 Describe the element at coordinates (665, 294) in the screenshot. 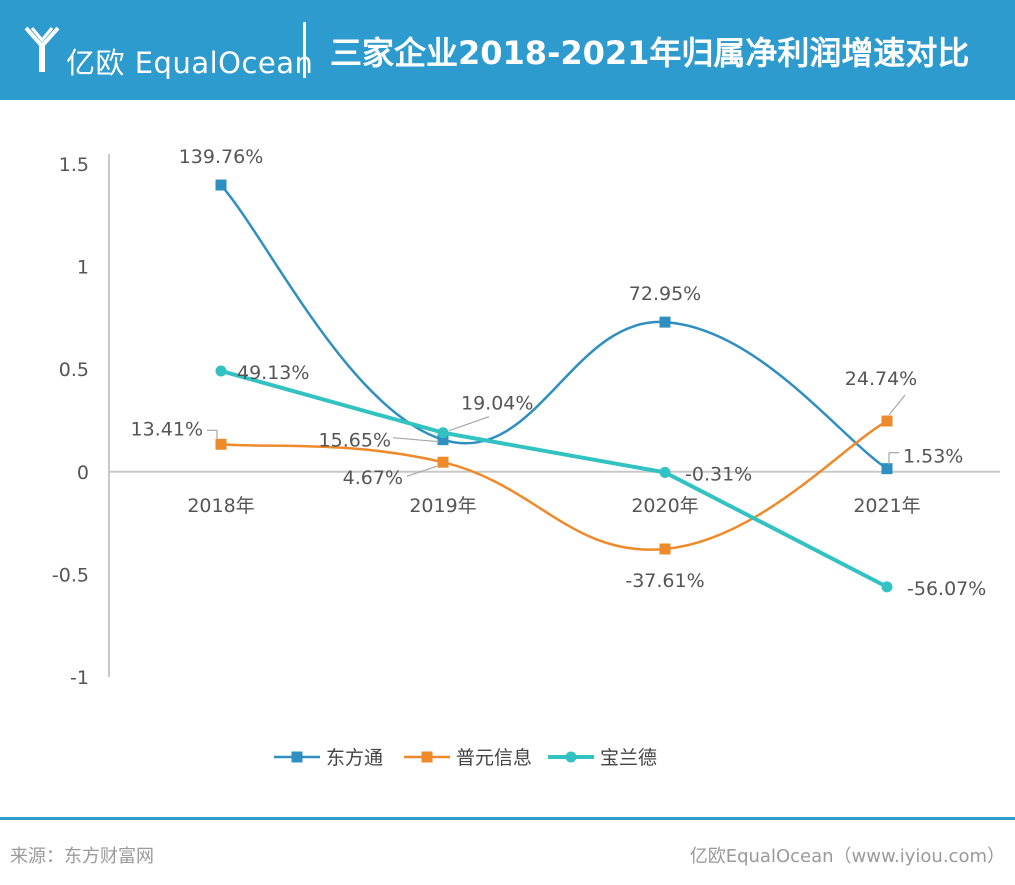

I see `data-label: 72.95%` at that location.